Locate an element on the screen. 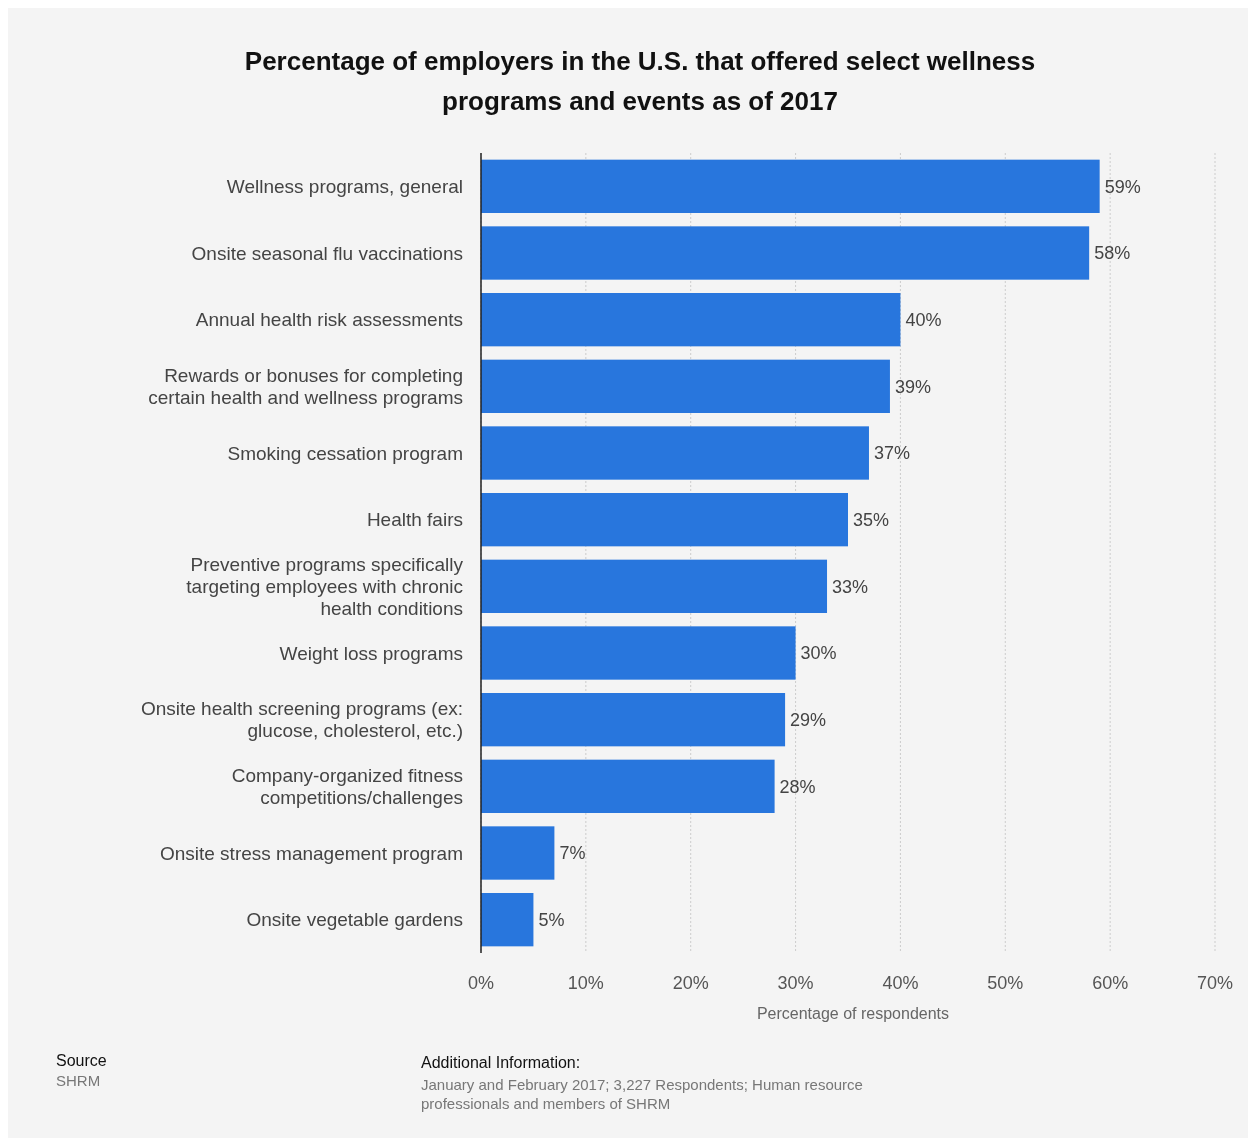 The height and width of the screenshot is (1144, 1255). x-axis-title: Percentage of respondents is located at coordinates (853, 1013).